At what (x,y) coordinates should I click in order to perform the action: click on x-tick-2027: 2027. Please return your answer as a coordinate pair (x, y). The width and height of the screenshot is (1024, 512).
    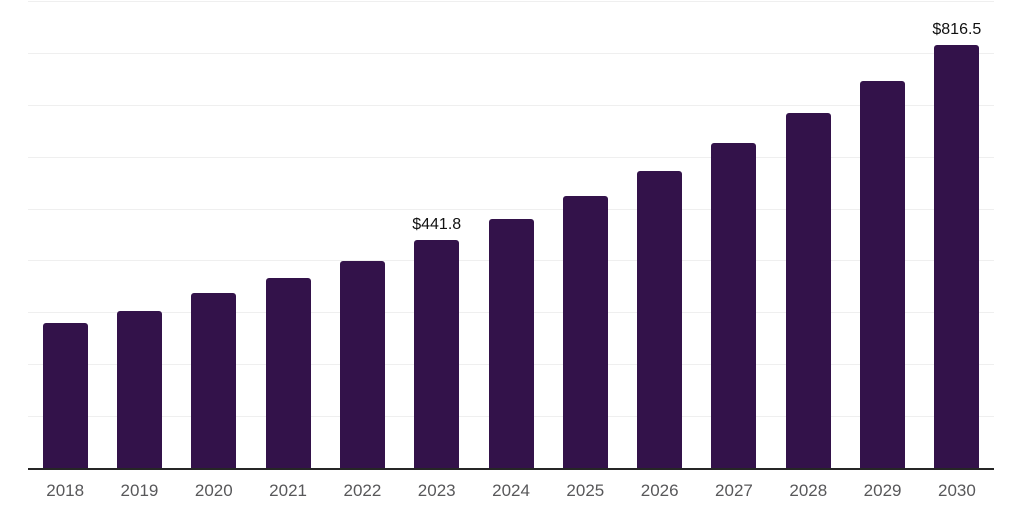
    Looking at the image, I should click on (734, 490).